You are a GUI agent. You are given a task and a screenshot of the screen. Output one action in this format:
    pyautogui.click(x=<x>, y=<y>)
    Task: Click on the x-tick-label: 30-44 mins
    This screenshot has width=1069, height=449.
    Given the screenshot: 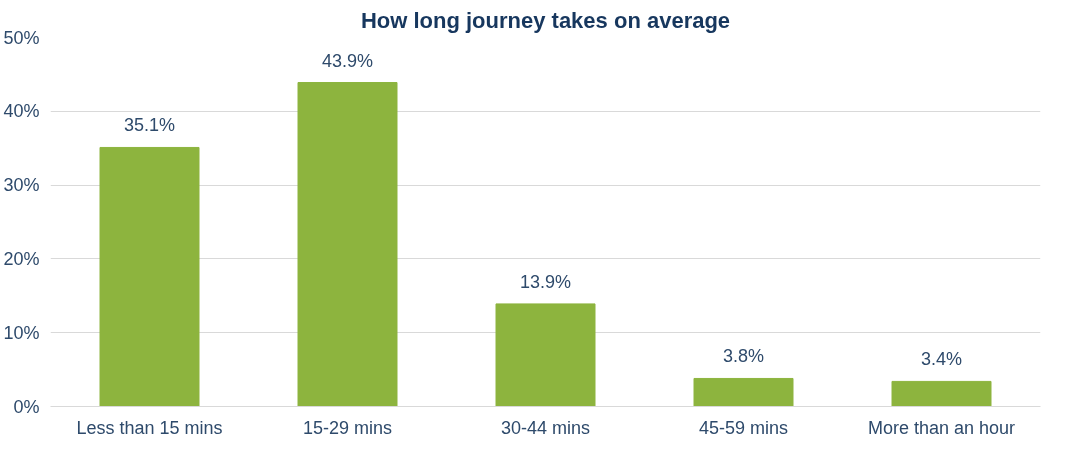 What is the action you would take?
    pyautogui.click(x=545, y=427)
    